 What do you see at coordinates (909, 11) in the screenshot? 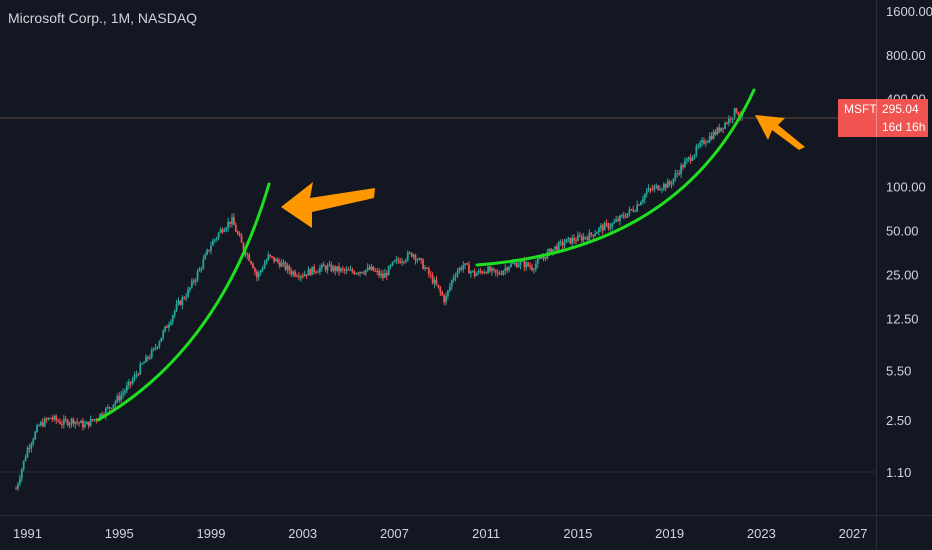
I see `y-tick-label: 1600.00` at bounding box center [909, 11].